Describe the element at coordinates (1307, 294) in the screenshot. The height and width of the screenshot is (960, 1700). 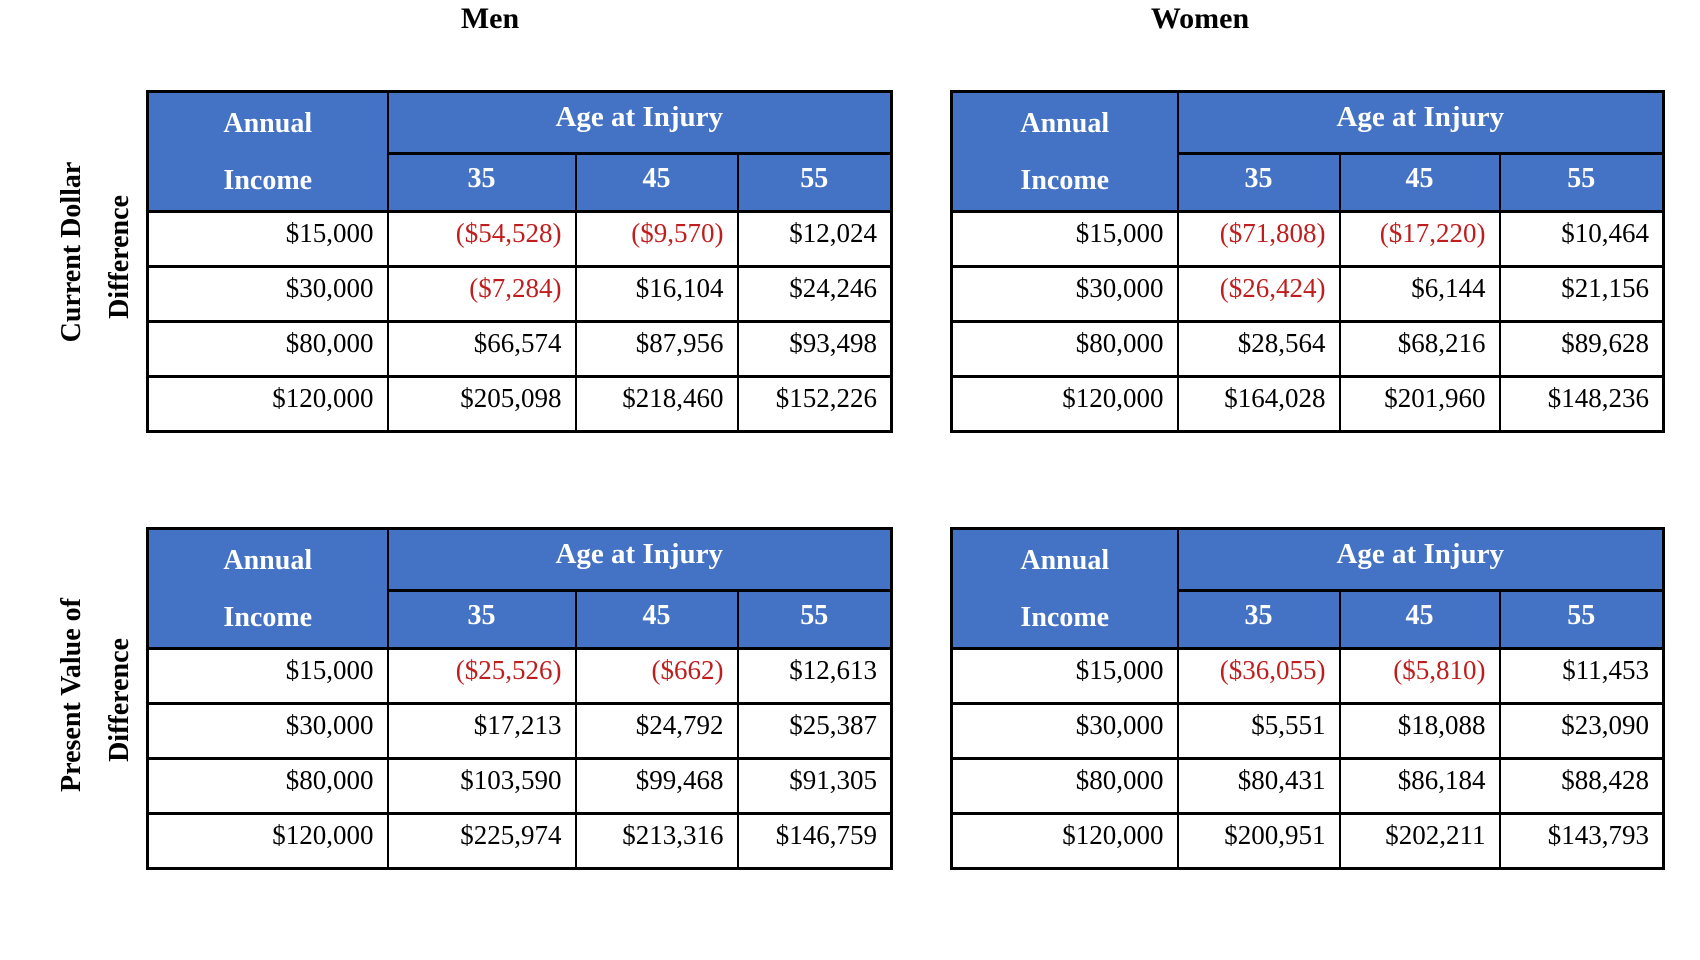
I see `table-row: $30,000 ($26,424) $6,144 $21,156` at that location.